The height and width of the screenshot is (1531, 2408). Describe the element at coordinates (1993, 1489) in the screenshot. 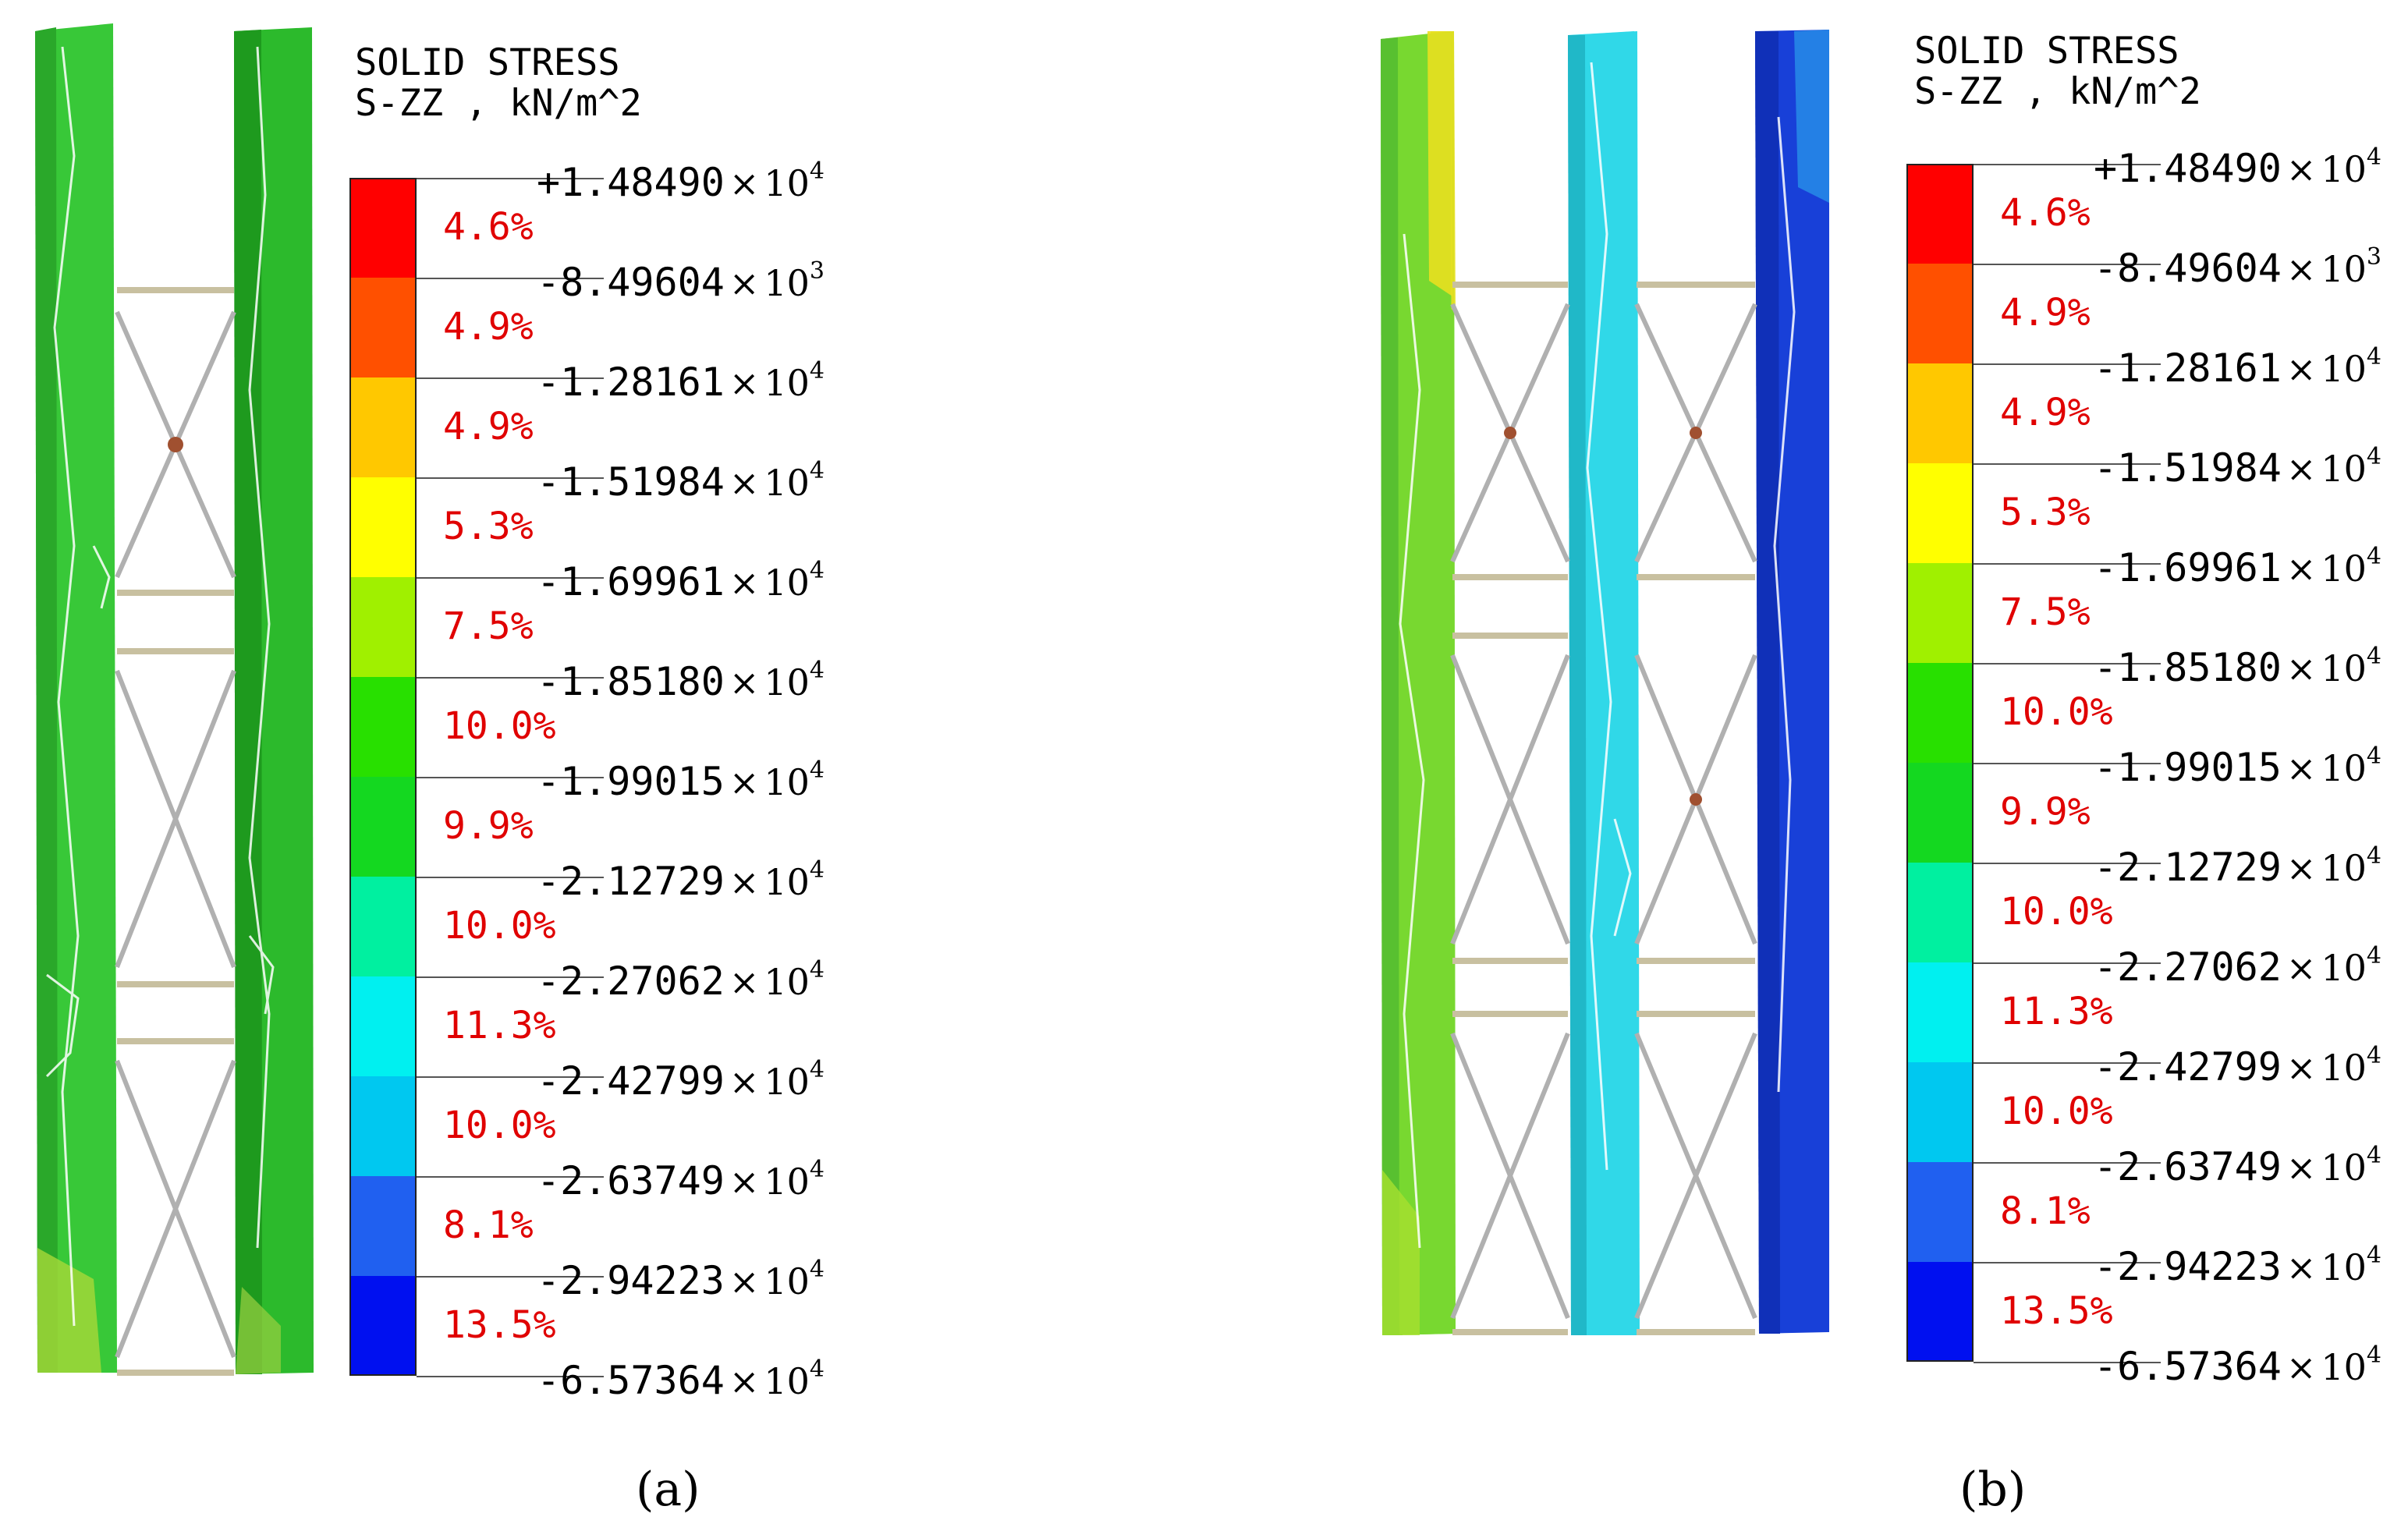

I see `caption: (b)` at that location.